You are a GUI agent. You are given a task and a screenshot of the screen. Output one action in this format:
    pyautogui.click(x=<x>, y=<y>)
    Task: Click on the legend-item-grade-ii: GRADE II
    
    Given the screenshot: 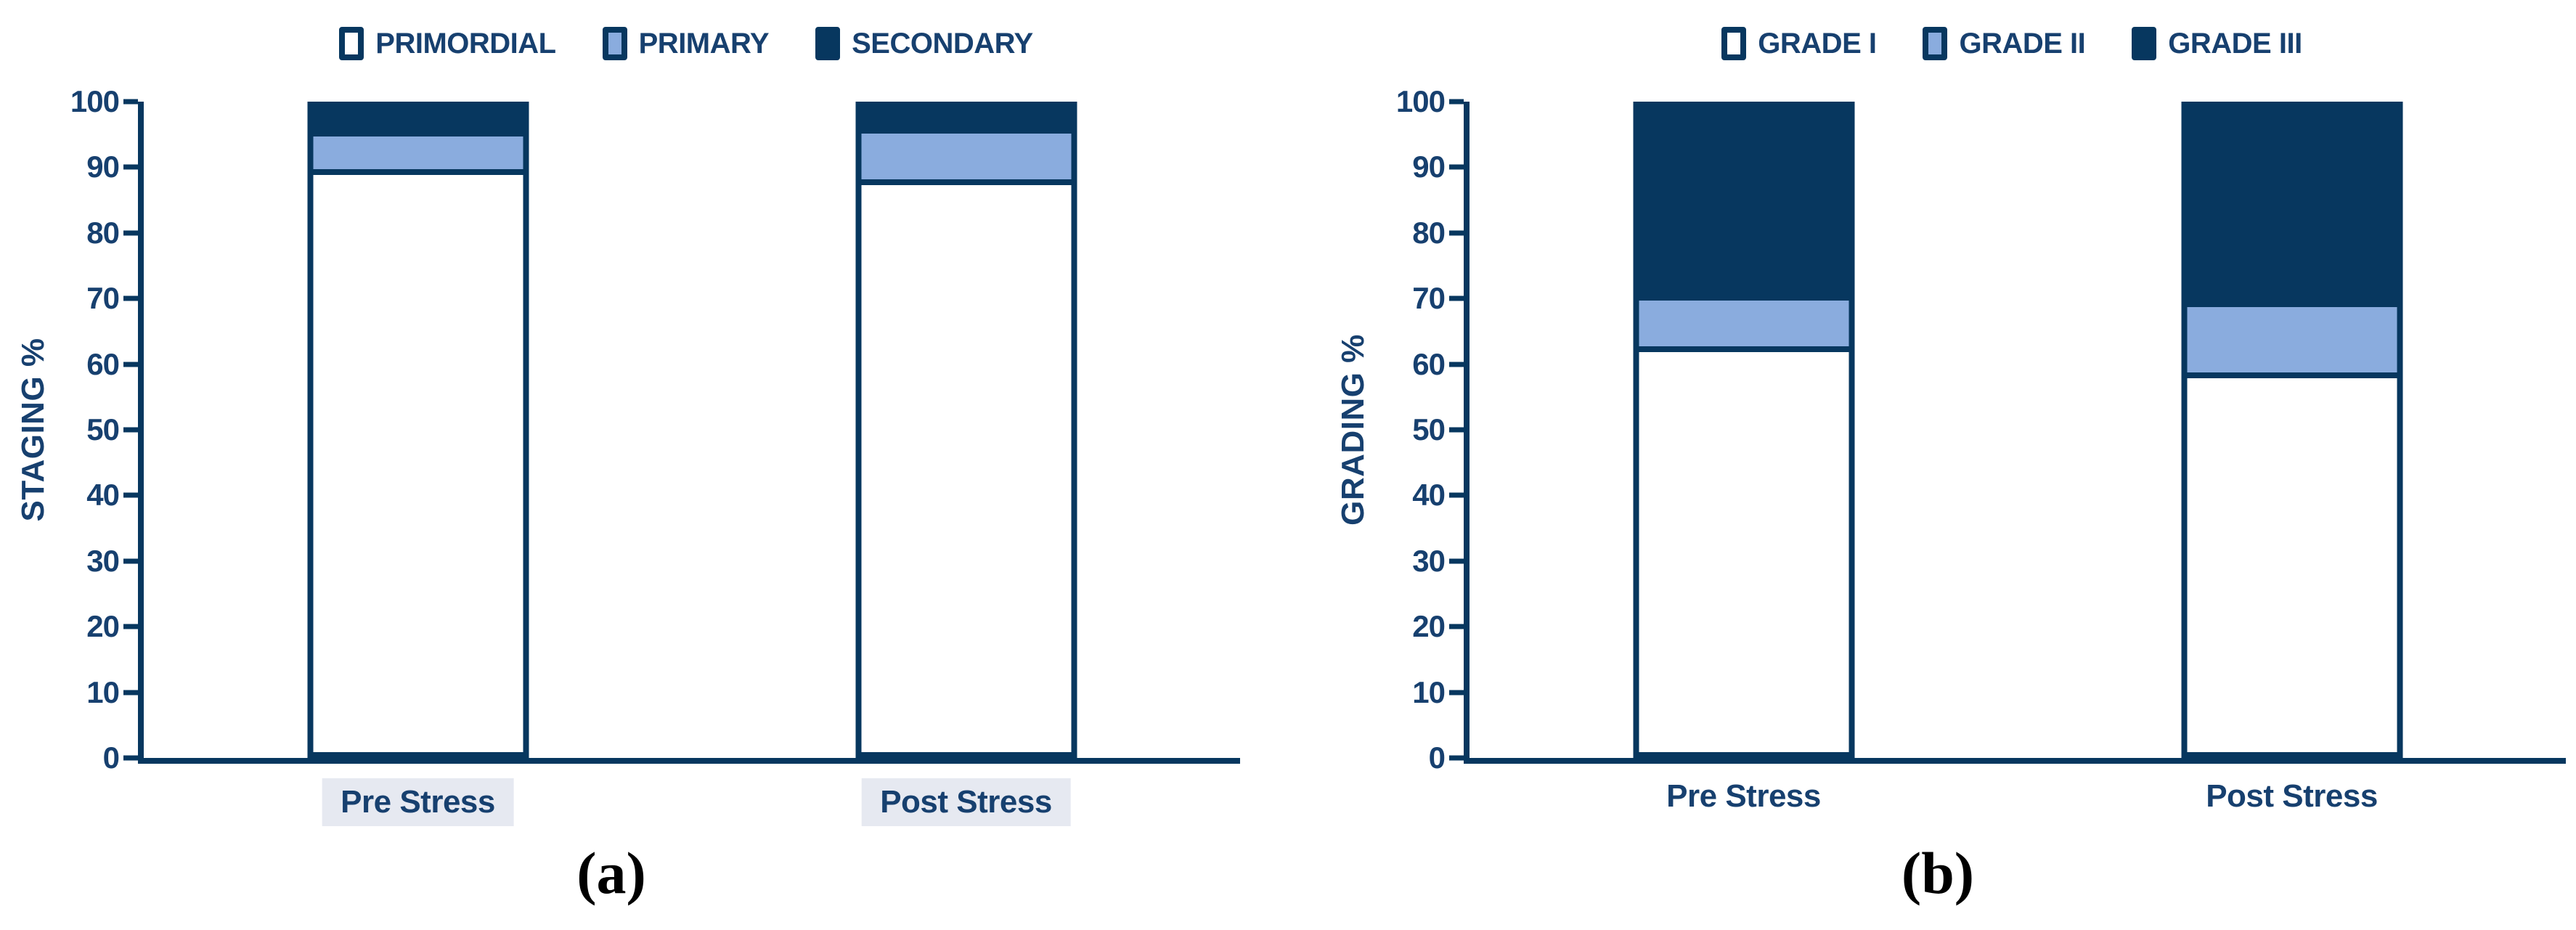 What is the action you would take?
    pyautogui.click(x=2004, y=44)
    